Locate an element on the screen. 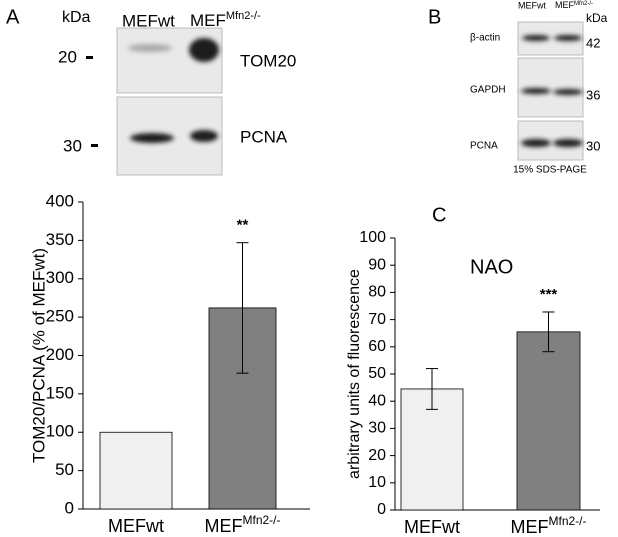 This screenshot has height=537, width=618. chart-label: NAO is located at coordinates (491, 267).